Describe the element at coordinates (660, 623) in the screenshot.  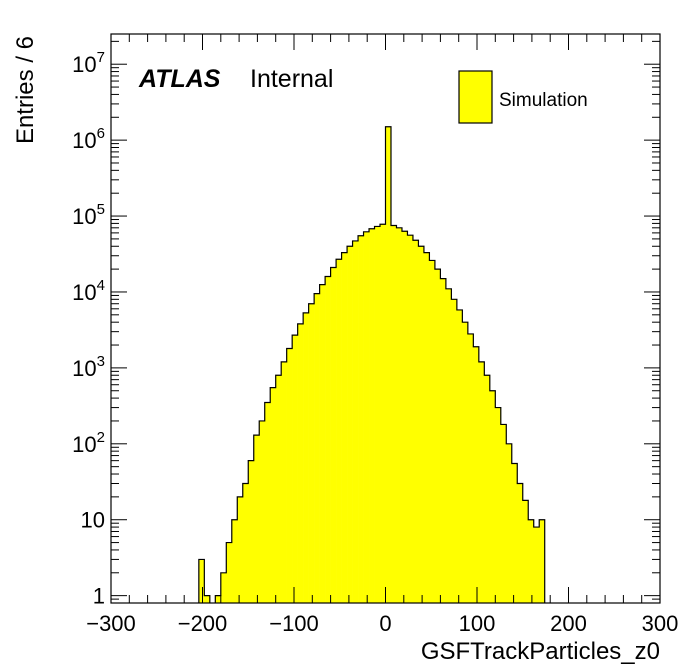
I see `x-tick-label: 300` at that location.